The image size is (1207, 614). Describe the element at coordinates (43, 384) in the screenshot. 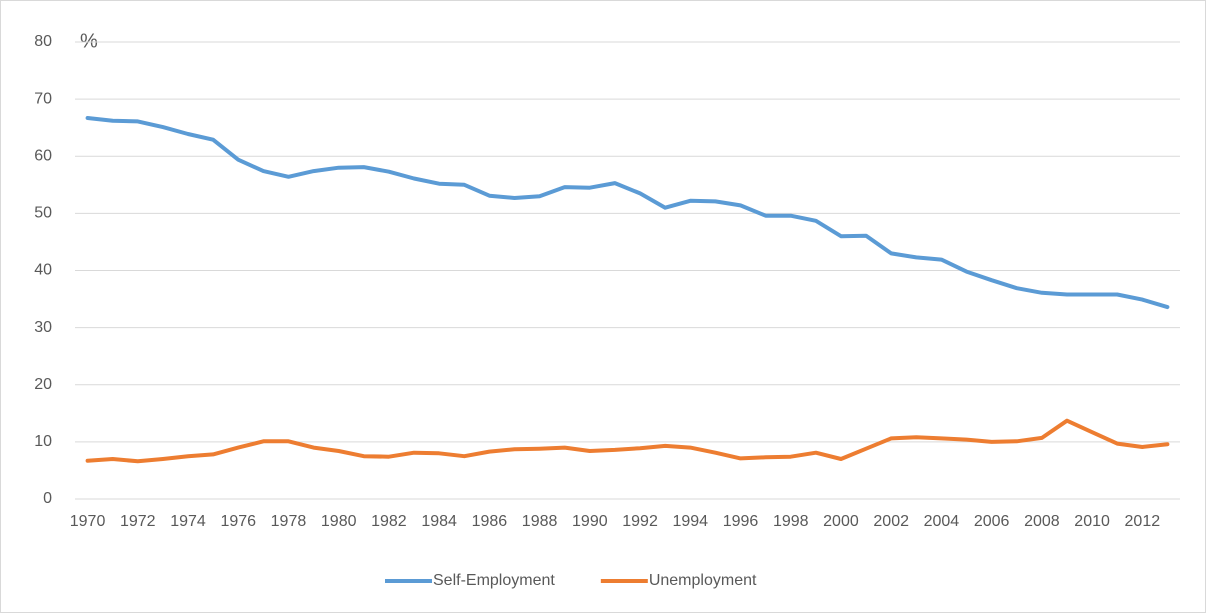

I see `y-tick-label: 20` at that location.